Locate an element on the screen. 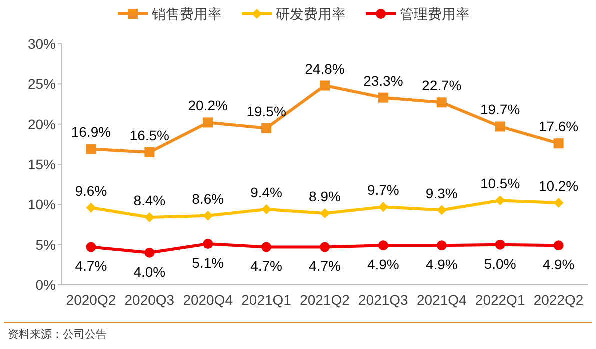  y-tick-label: 25% is located at coordinates (42, 84).